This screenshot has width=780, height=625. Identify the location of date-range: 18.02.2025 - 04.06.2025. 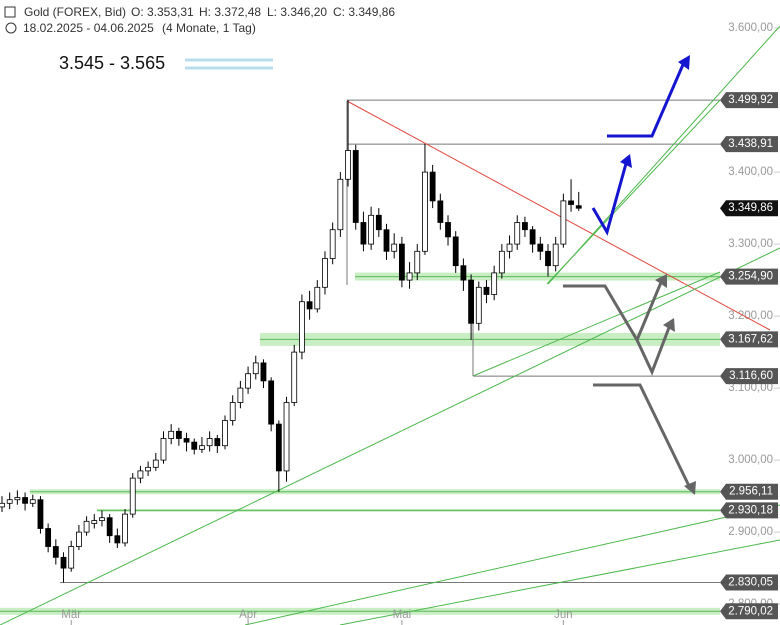
(88, 28).